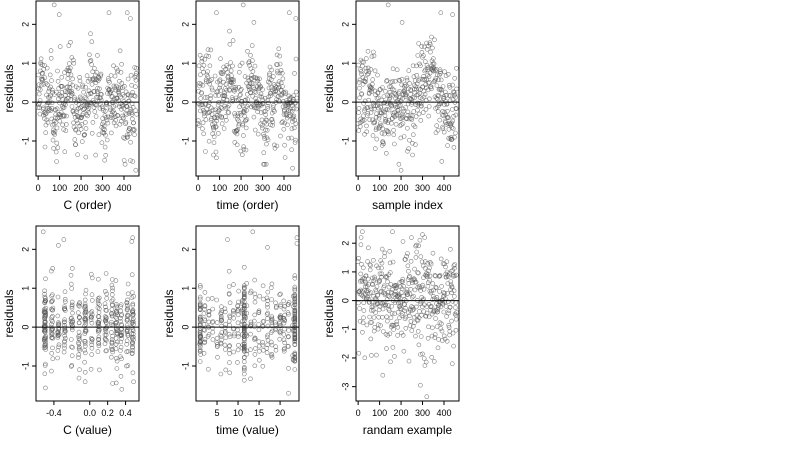  I want to click on y-axis-label: residuals, so click(169, 313).